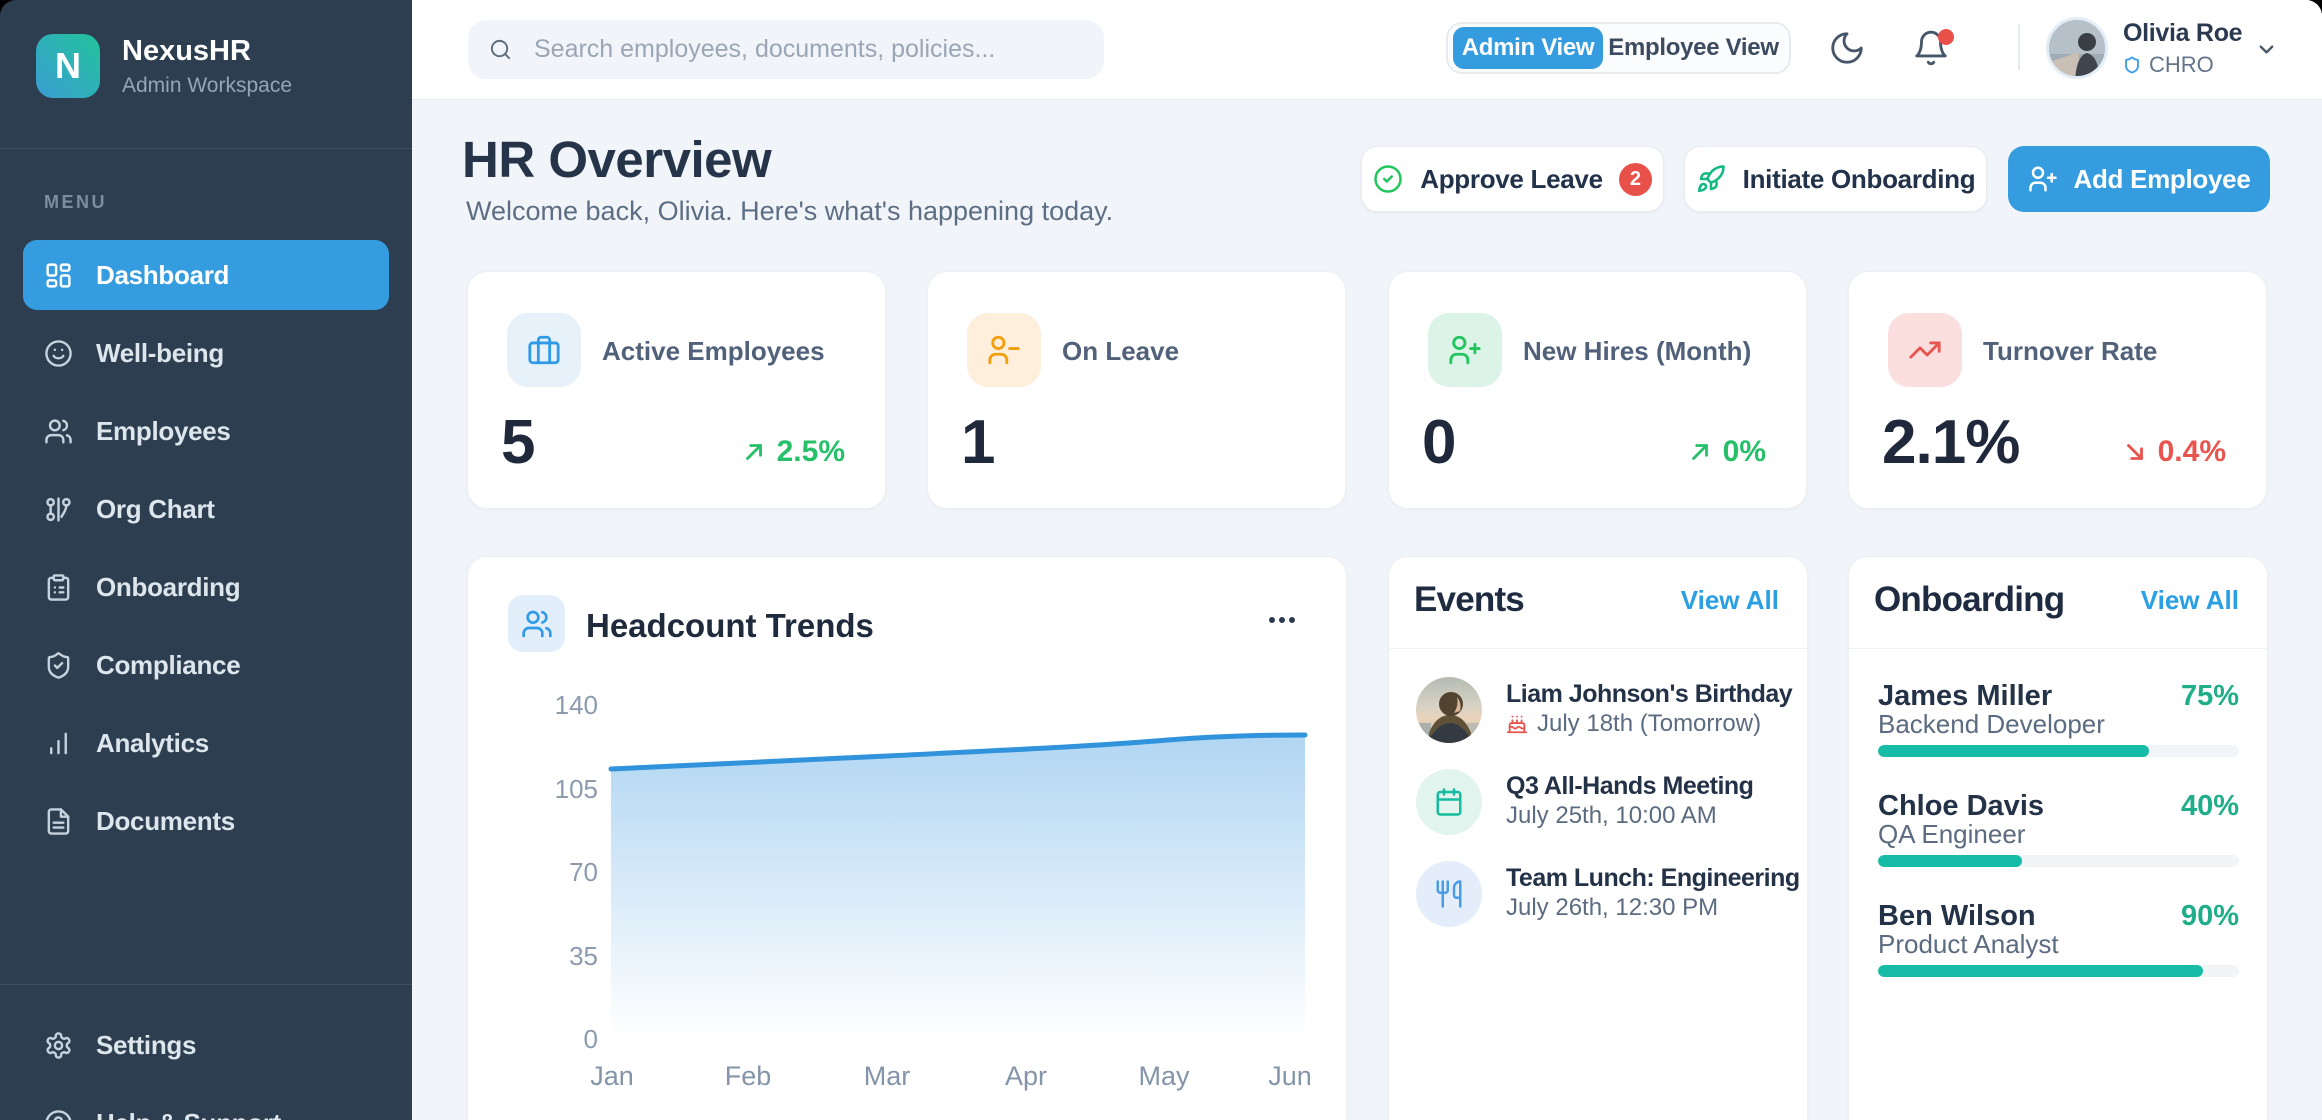 This screenshot has width=2322, height=1120. What do you see at coordinates (583, 956) in the screenshot?
I see `svg-text: 35` at bounding box center [583, 956].